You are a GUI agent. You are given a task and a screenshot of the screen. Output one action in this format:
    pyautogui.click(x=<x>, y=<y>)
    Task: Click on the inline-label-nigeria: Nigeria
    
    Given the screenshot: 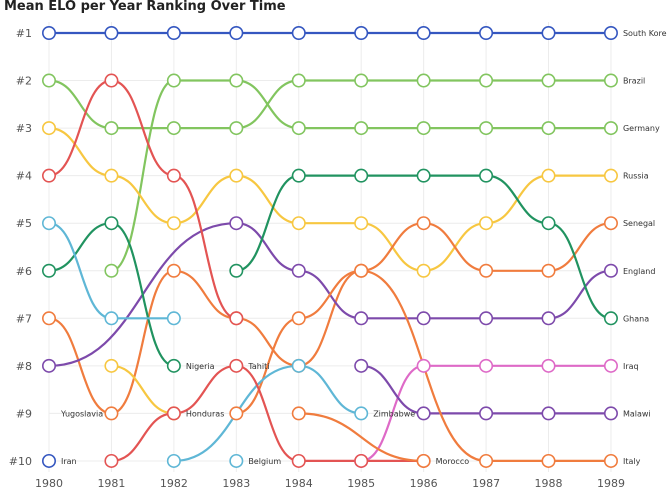 What is the action you would take?
    pyautogui.click(x=200, y=366)
    